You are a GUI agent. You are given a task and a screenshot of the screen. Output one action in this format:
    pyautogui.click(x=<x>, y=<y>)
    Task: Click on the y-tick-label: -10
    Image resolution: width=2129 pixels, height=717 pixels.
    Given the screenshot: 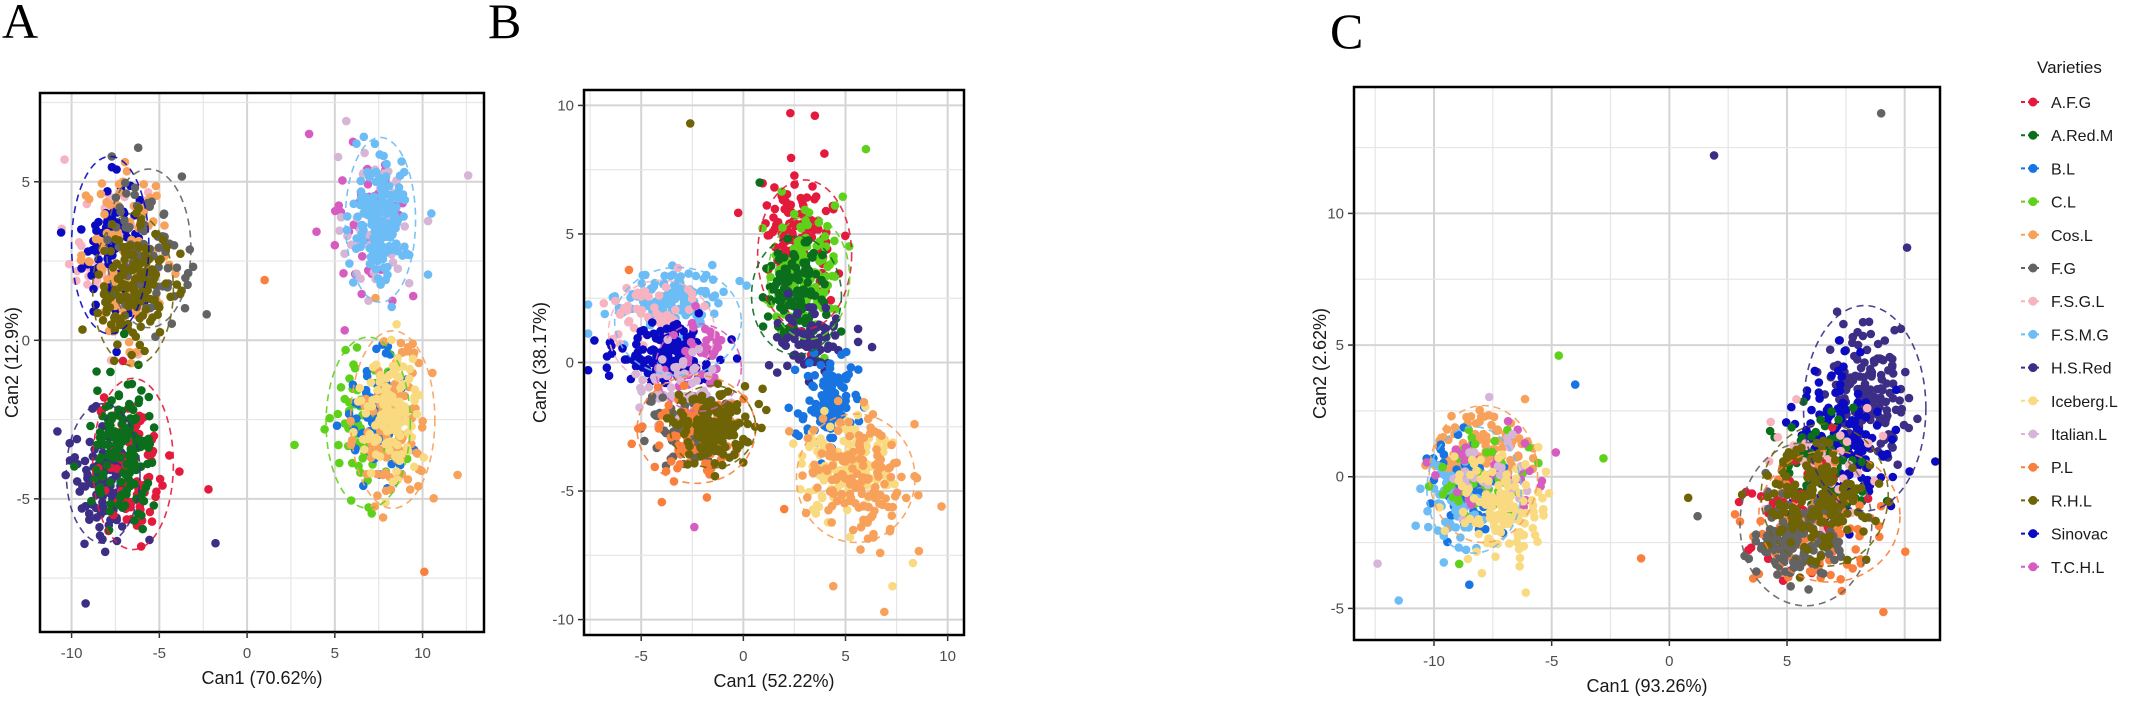 What is the action you would take?
    pyautogui.click(x=563, y=620)
    